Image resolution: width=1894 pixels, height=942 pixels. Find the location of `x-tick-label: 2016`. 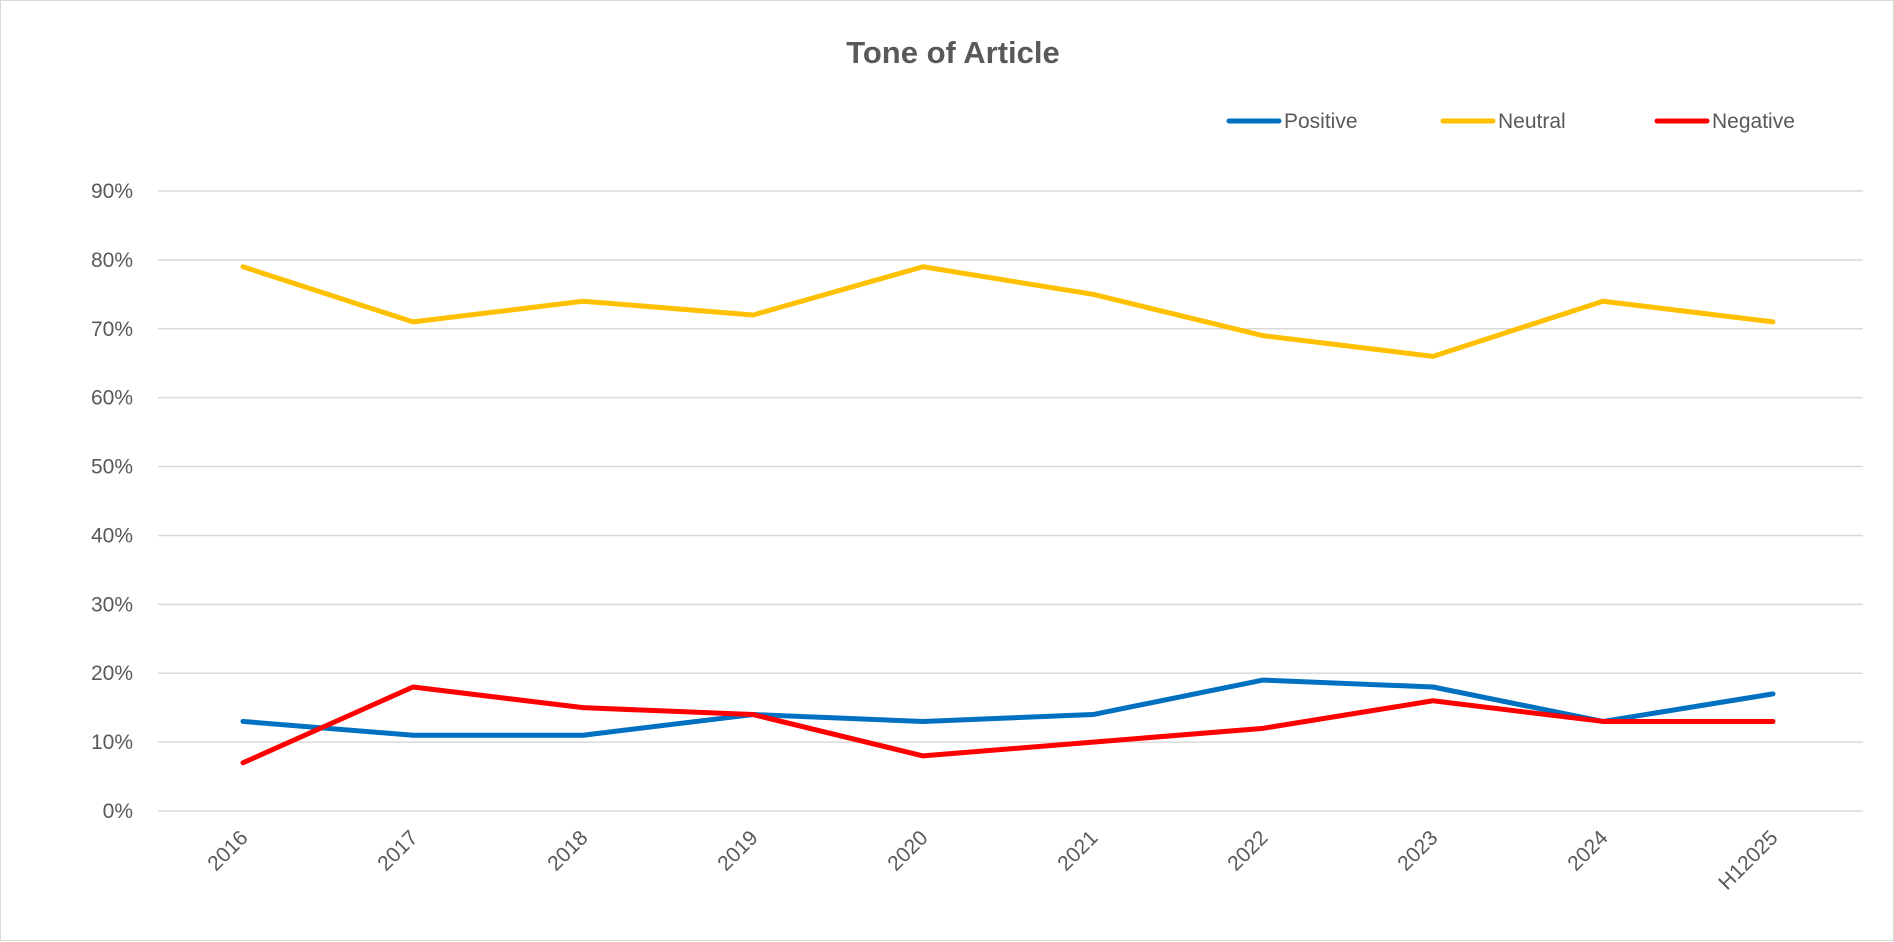

x-tick-label: 2016 is located at coordinates (227, 850).